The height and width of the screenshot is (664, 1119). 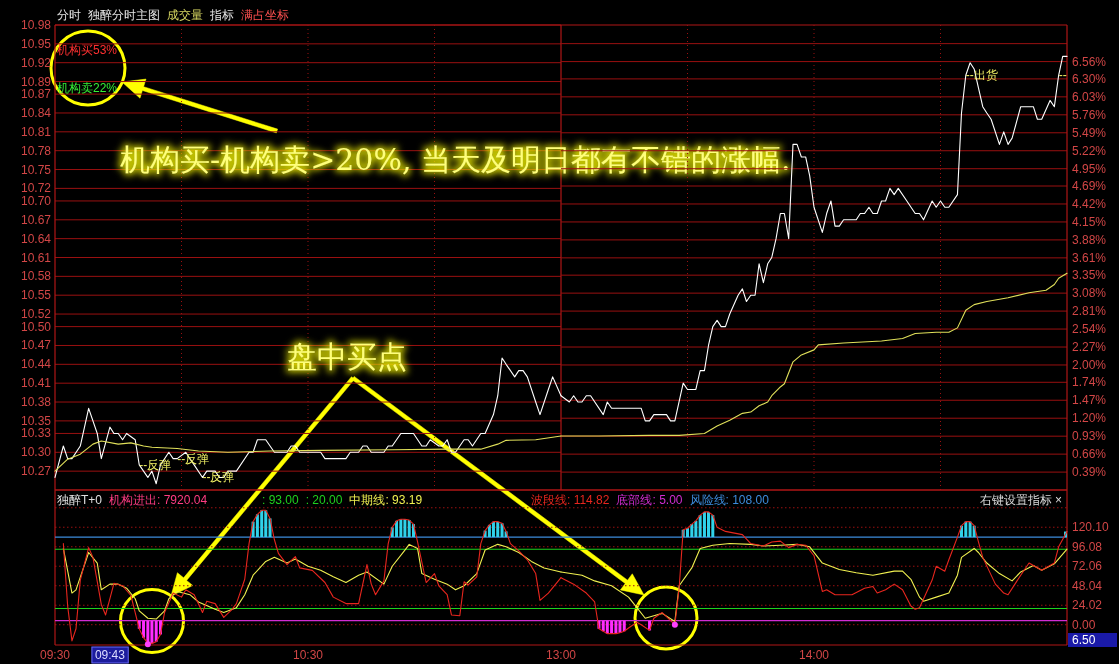 I want to click on y-tick-label: 10.98, so click(x=36, y=25).